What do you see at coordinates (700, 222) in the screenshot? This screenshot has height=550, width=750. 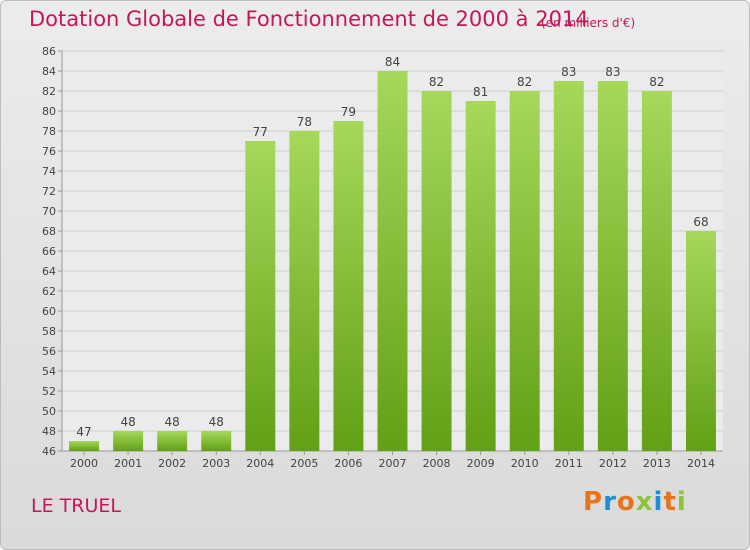 I see `bar-value-label: 68` at bounding box center [700, 222].